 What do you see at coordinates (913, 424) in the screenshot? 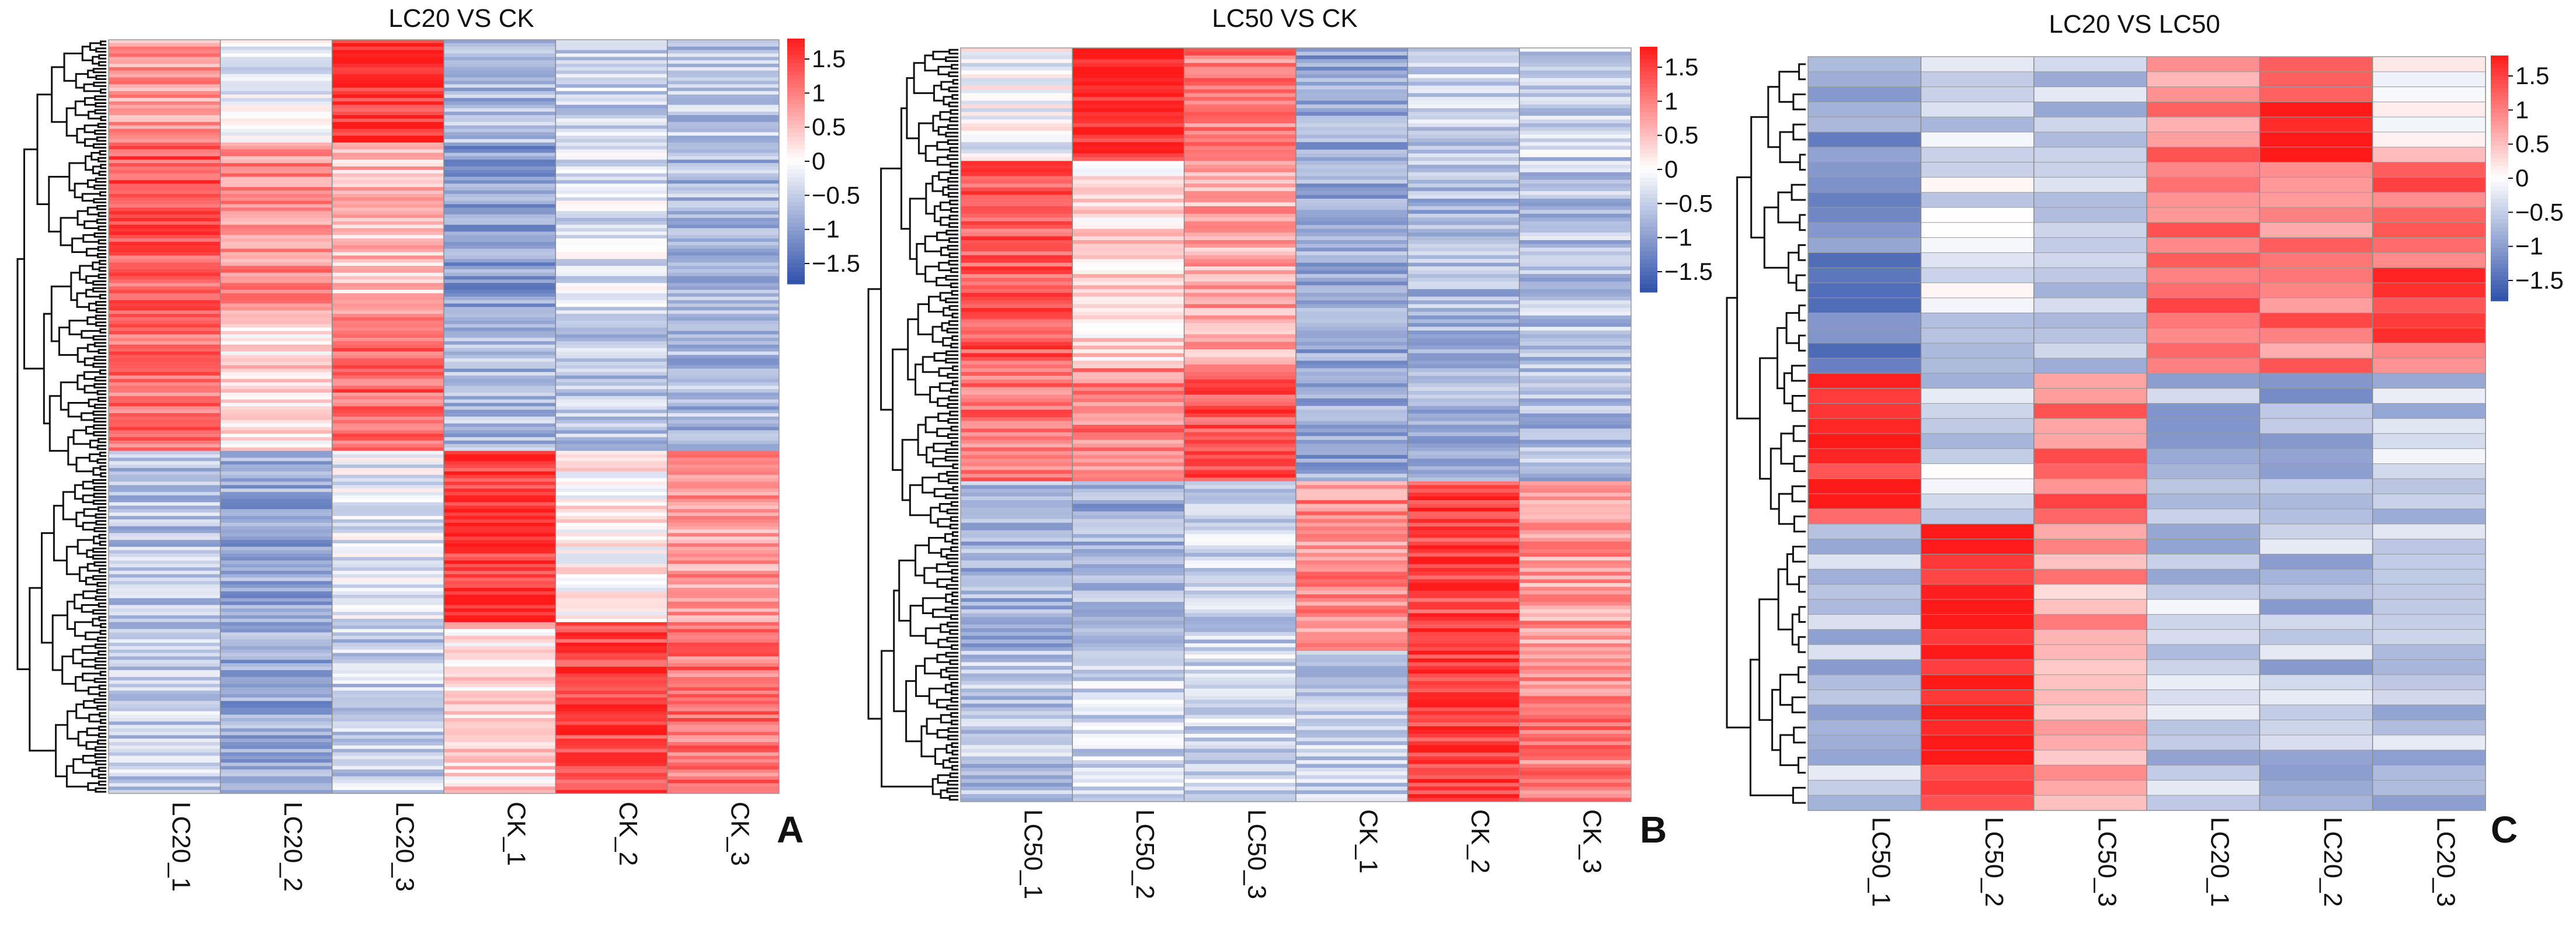
I see `row-dendrogram` at bounding box center [913, 424].